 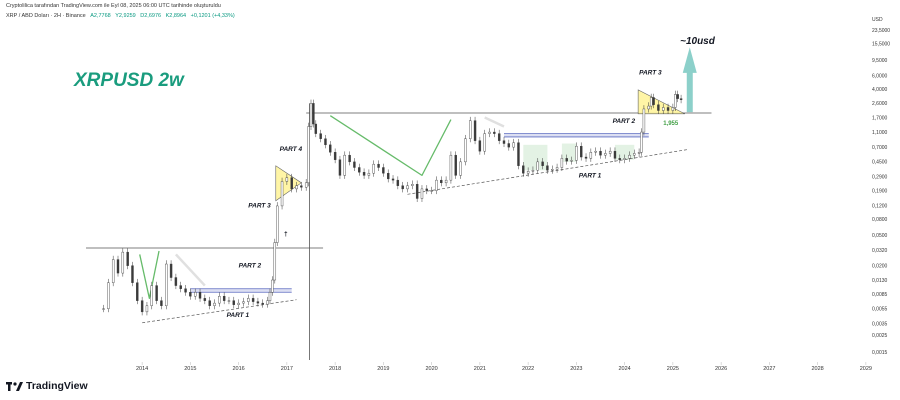 I want to click on label-part-1: PART 1, so click(x=590, y=176).